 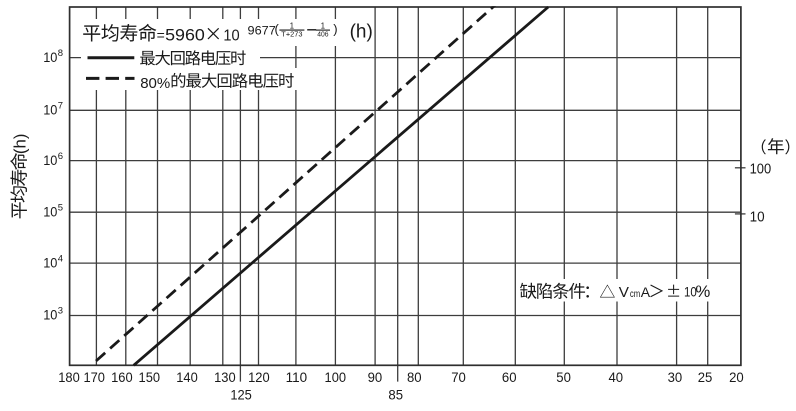 I want to click on svg-text: 50, so click(x=563, y=378).